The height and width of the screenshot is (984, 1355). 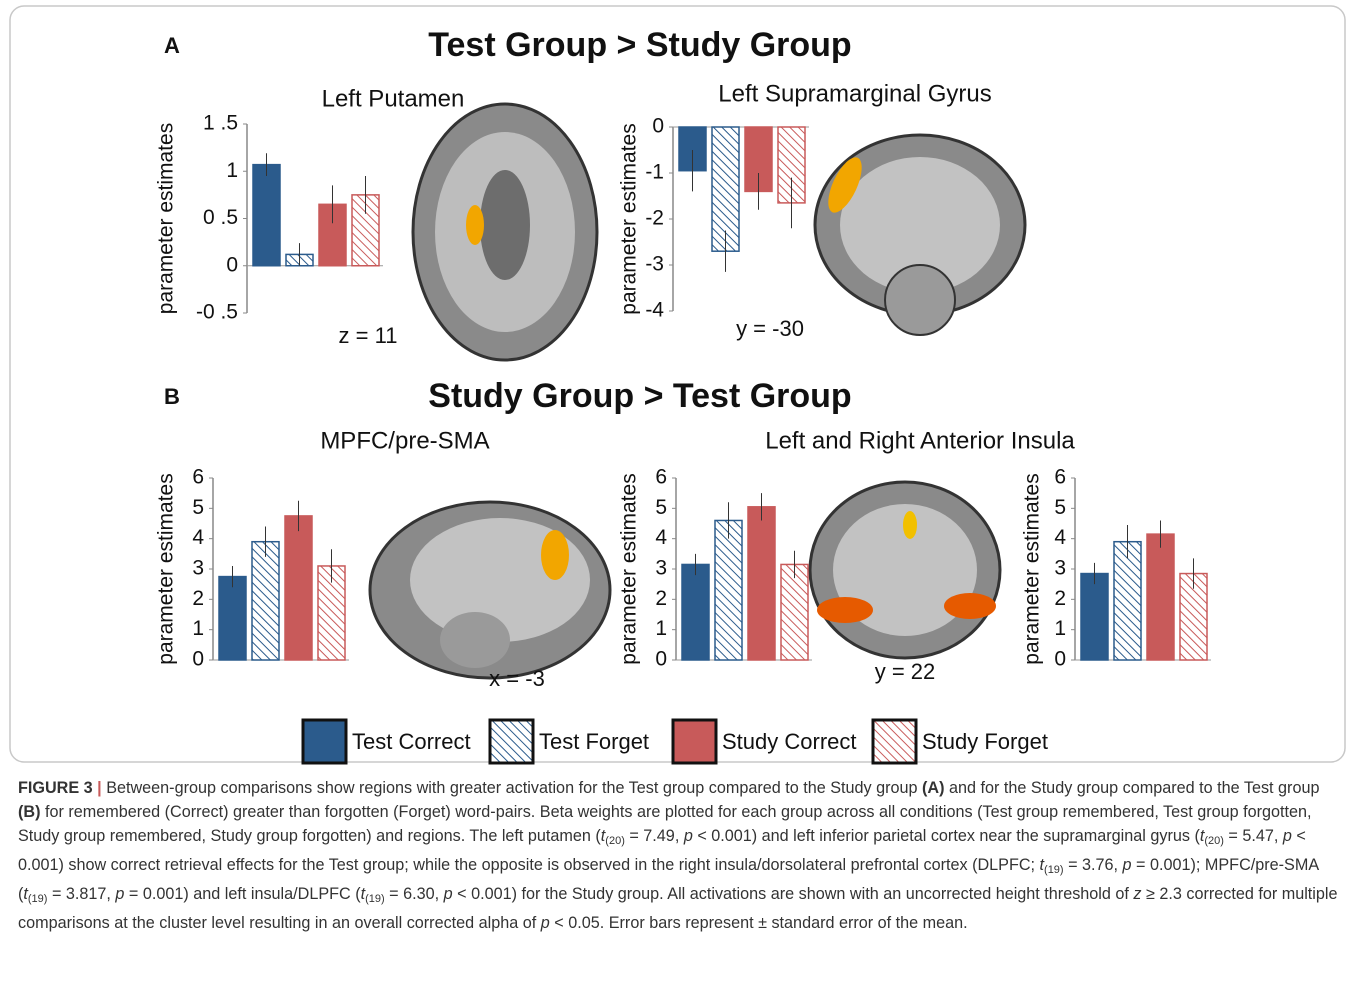 I want to click on caption-text: = 3.76,, so click(x=1093, y=865).